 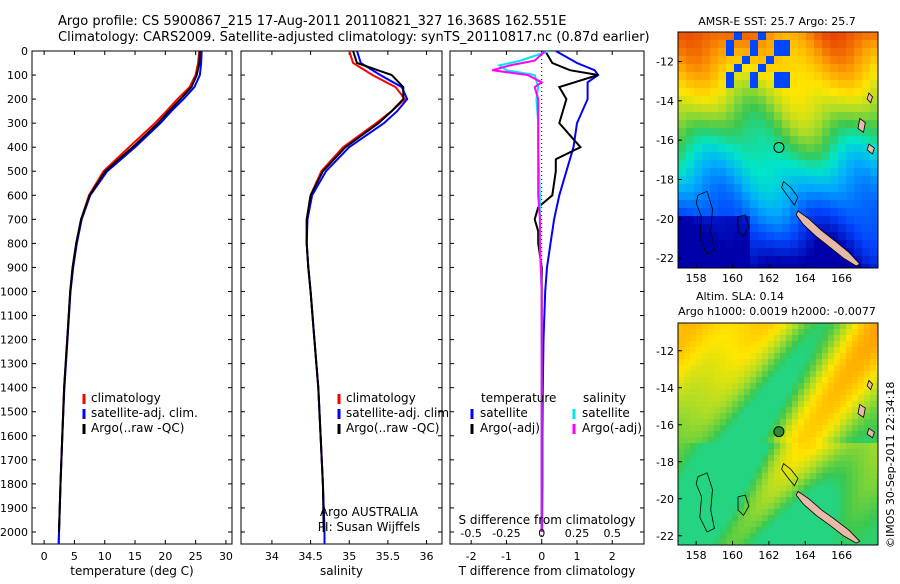 What do you see at coordinates (105, 556) in the screenshot?
I see `x-tick-label: 10` at bounding box center [105, 556].